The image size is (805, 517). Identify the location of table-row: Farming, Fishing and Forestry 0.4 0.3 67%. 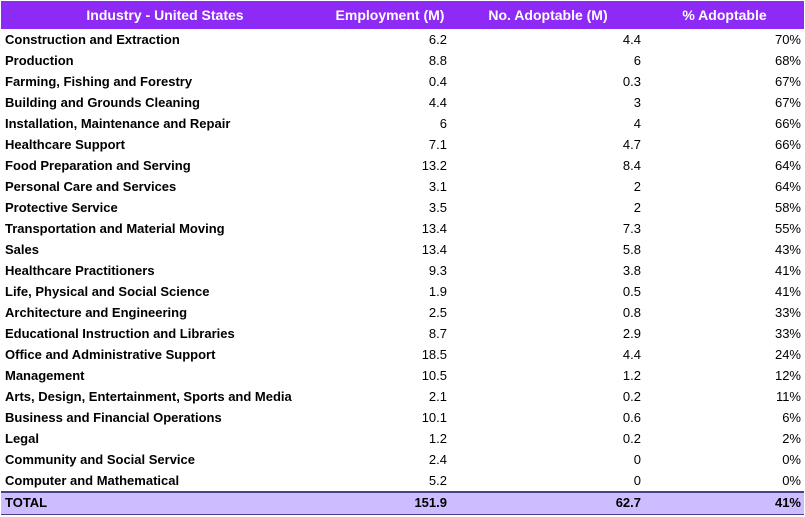
(402, 81).